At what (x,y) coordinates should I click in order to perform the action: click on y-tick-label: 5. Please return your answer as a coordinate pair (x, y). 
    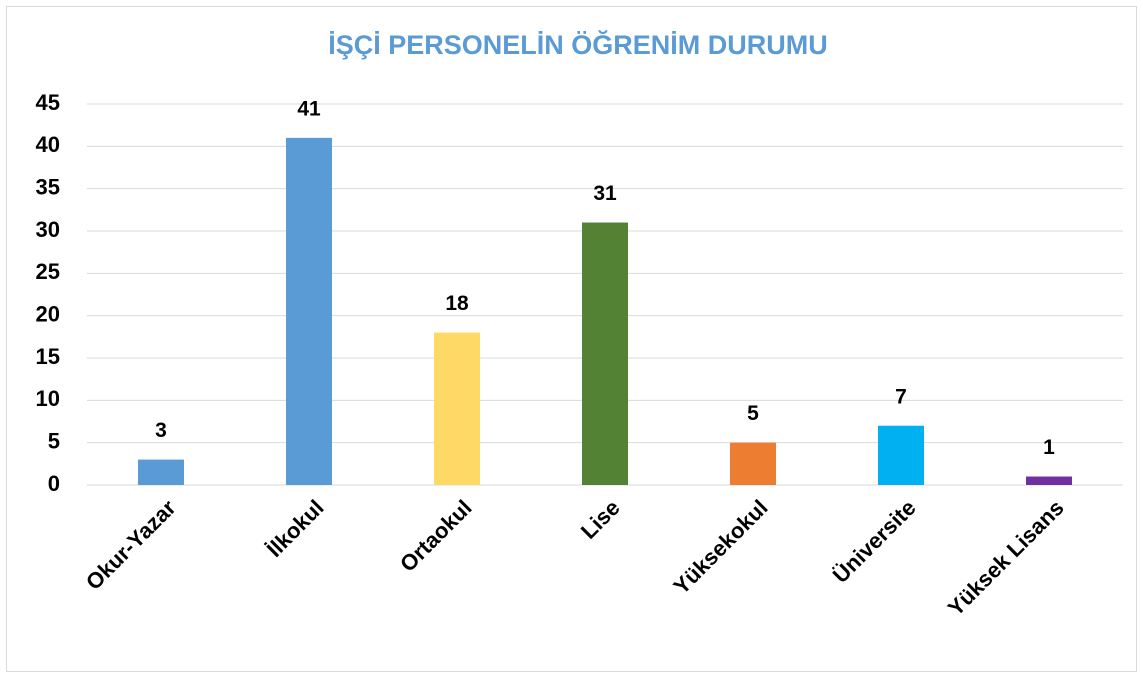
    Looking at the image, I should click on (54, 440).